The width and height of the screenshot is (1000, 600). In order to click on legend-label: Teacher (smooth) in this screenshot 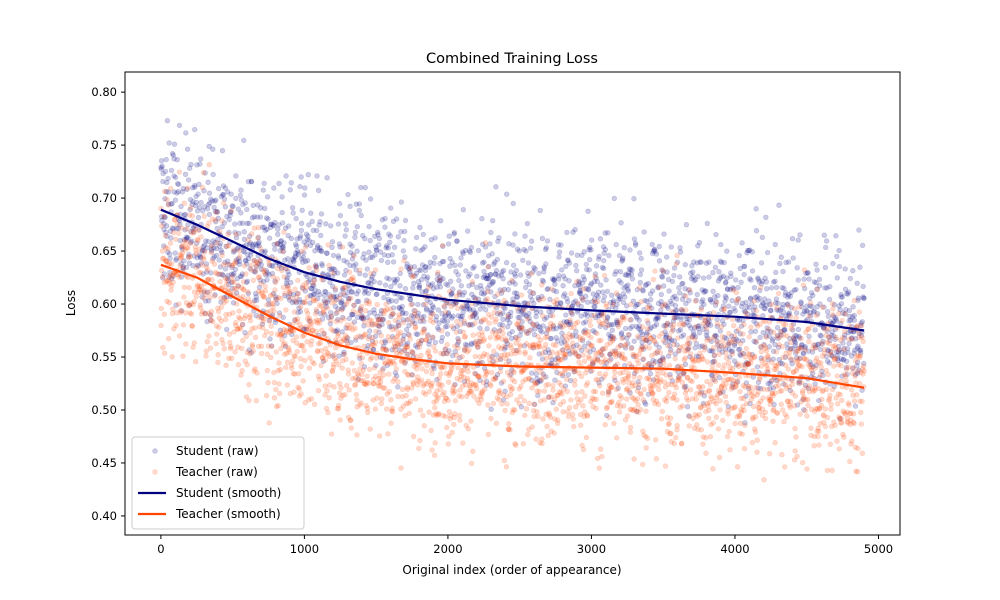, I will do `click(228, 514)`.